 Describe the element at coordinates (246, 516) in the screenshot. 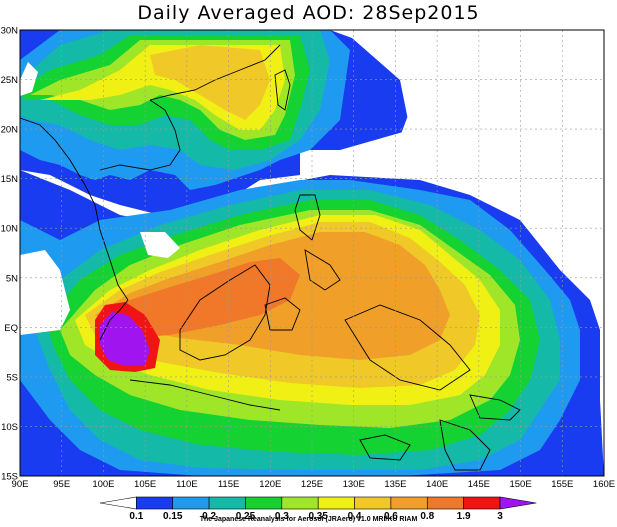

I see `colorbar-label: 0.25` at that location.